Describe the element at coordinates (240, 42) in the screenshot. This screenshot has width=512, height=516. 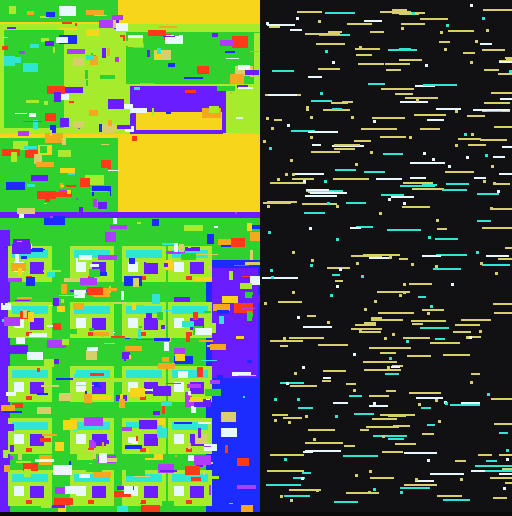
I see `upper-red-mark` at that location.